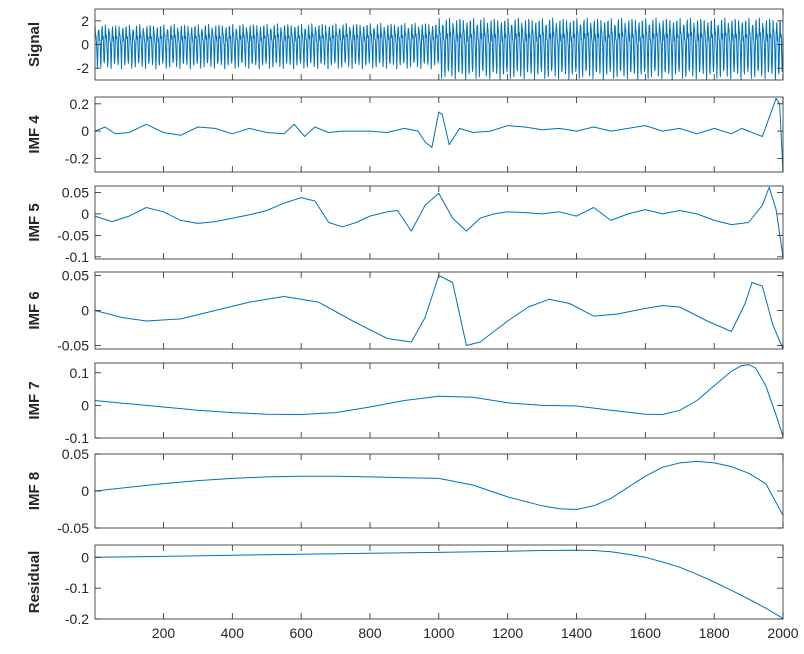 Image resolution: width=804 pixels, height=654 pixels. What do you see at coordinates (85, 21) in the screenshot?
I see `y-tick-label: 2` at bounding box center [85, 21].